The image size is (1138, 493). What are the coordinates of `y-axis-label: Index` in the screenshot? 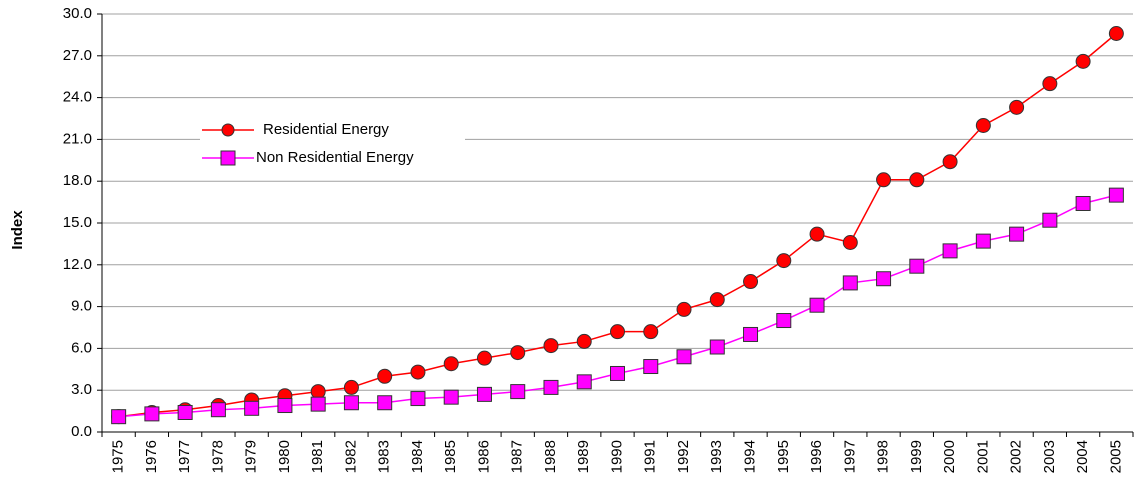 It's located at (17, 230).